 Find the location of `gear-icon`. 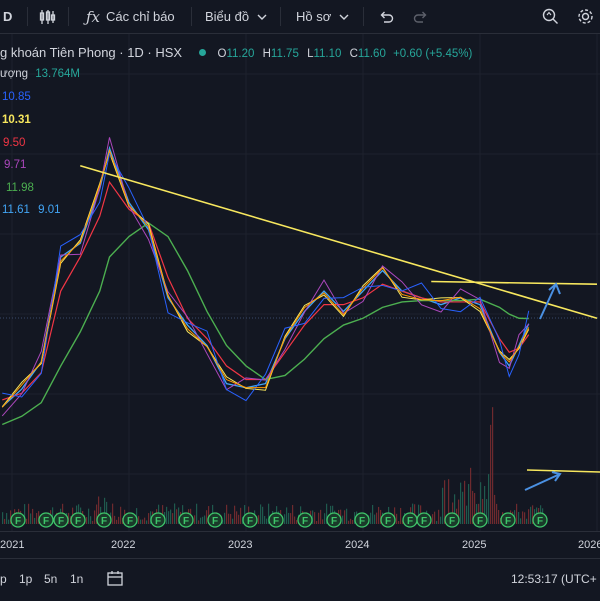

gear-icon is located at coordinates (585, 16).